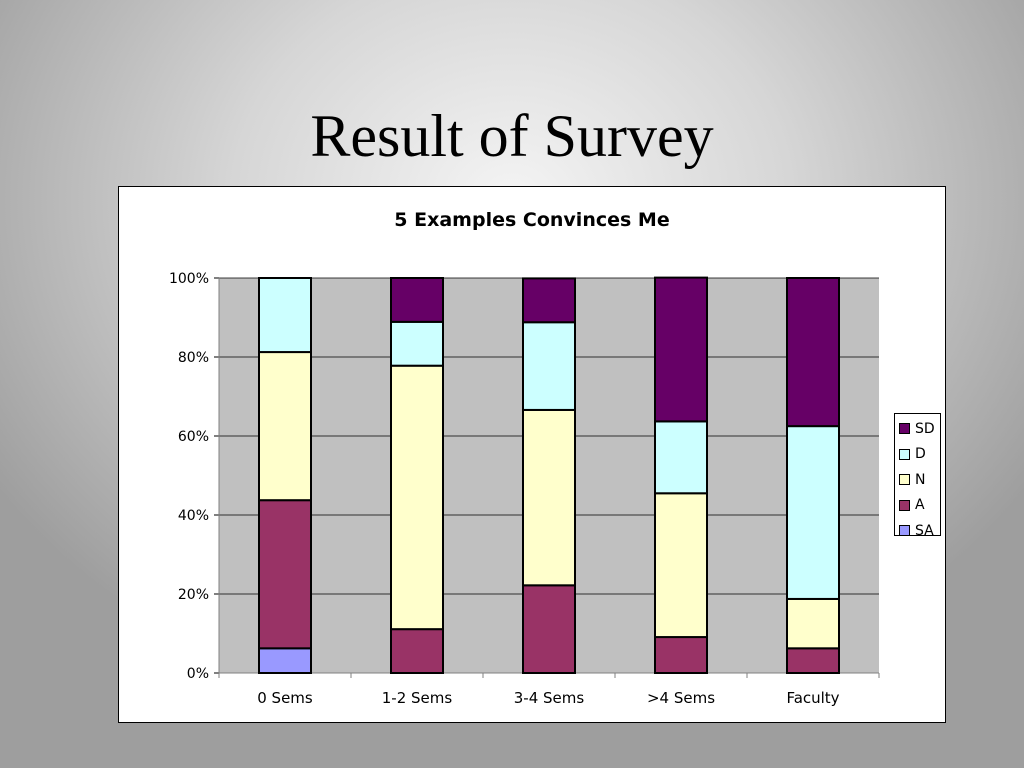 This screenshot has width=1024, height=768. What do you see at coordinates (417, 698) in the screenshot?
I see `x-tick-label: 1-2 Sems` at bounding box center [417, 698].